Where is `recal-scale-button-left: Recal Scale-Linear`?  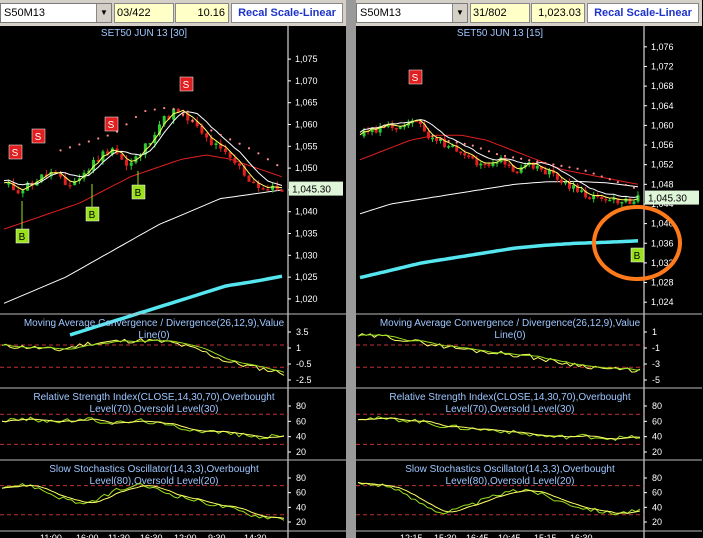
recal-scale-button-left: Recal Scale-Linear is located at coordinates (287, 13).